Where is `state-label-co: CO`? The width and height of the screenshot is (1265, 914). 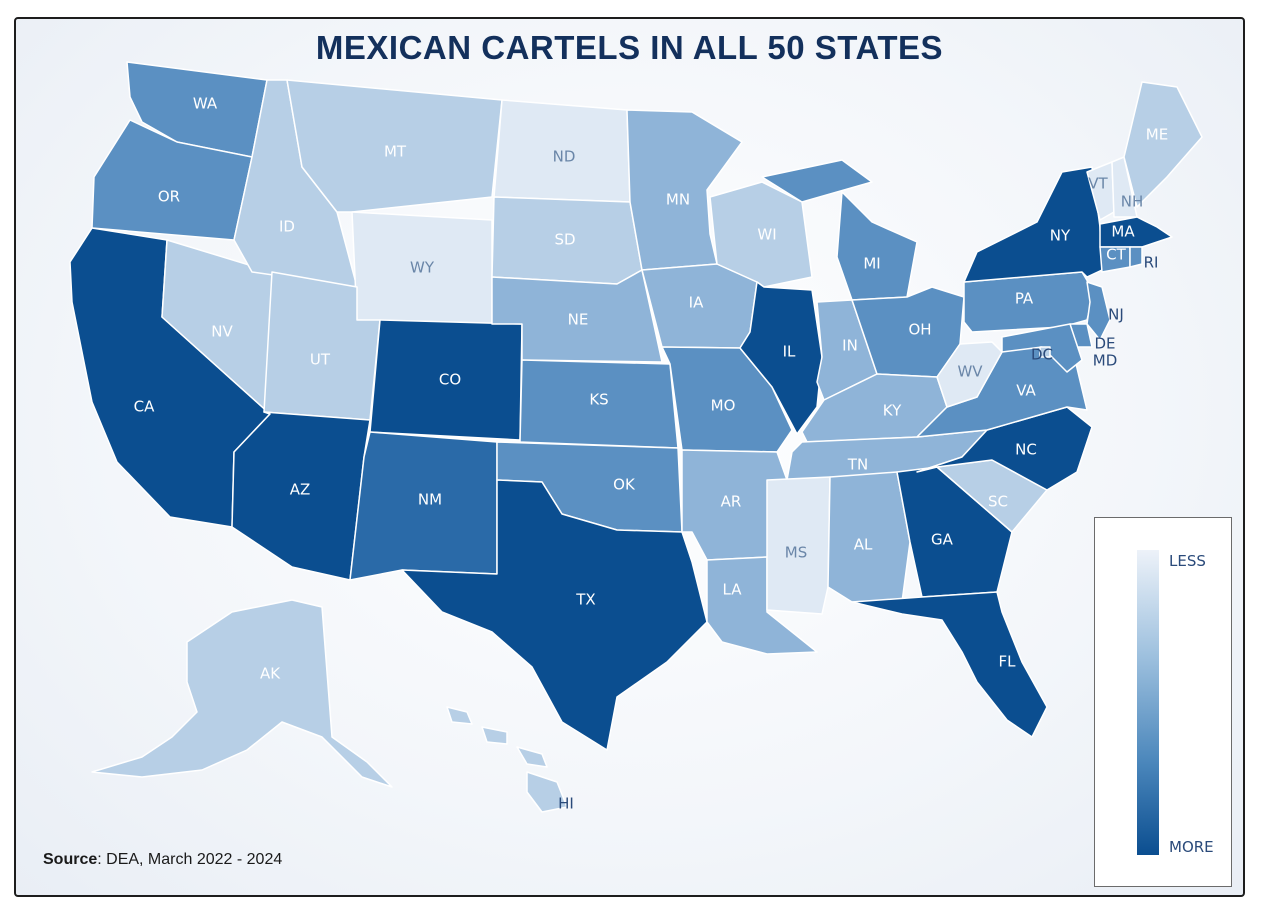 state-label-co: CO is located at coordinates (450, 380).